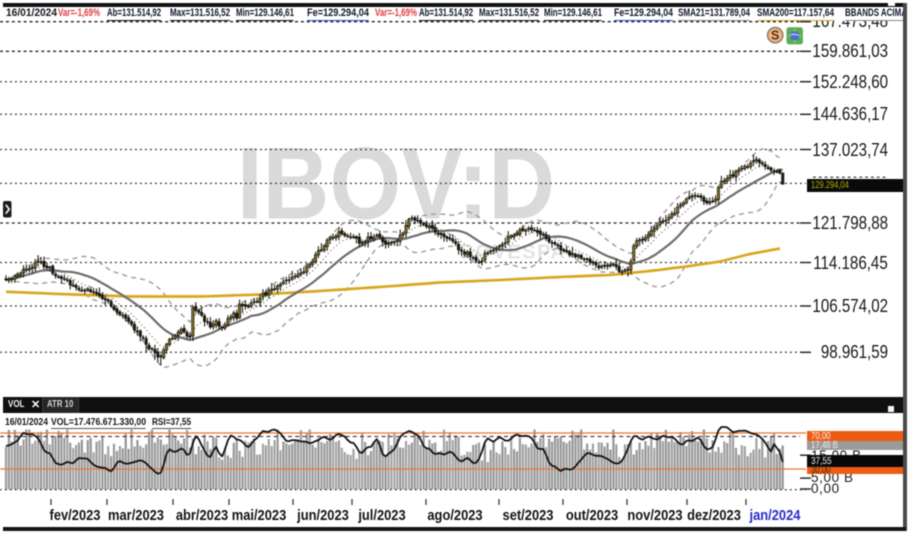 The width and height of the screenshot is (911, 536). Describe the element at coordinates (775, 36) in the screenshot. I see `svg-text: S` at that location.